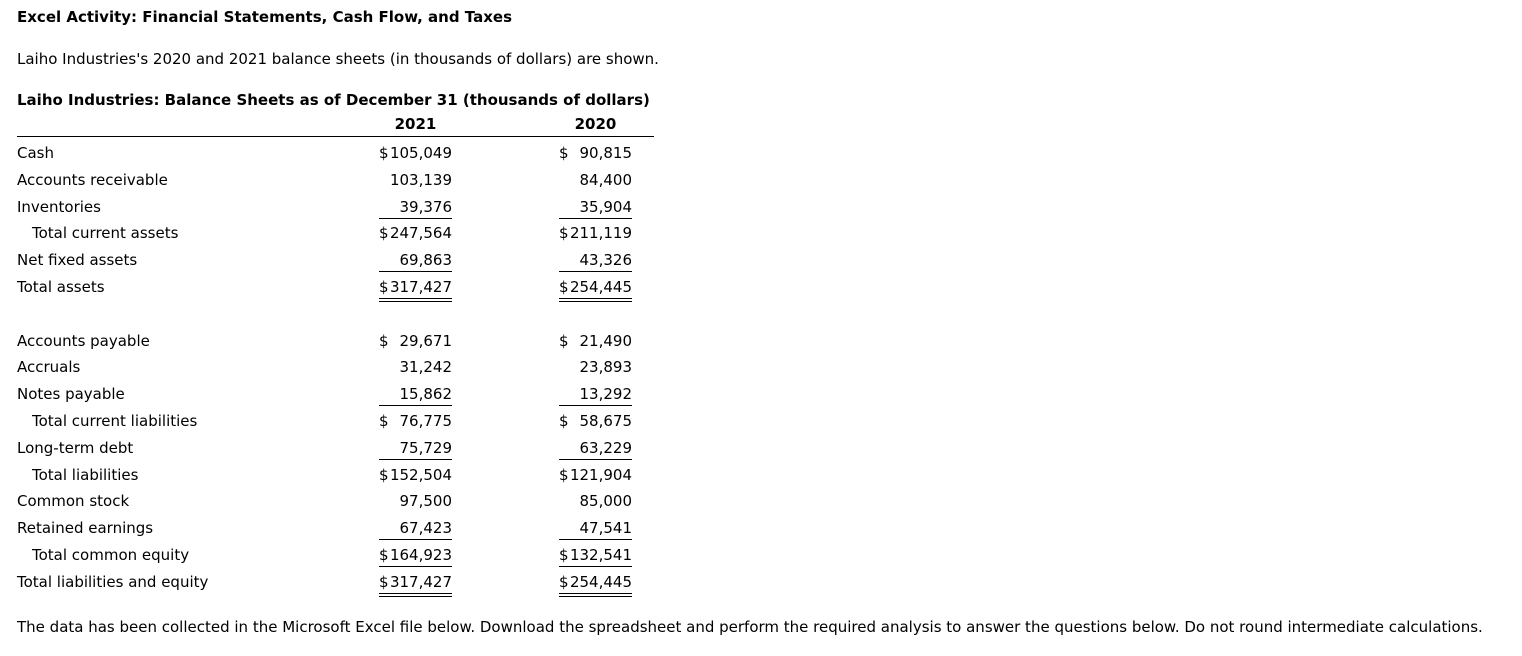  What do you see at coordinates (335, 237) in the screenshot?
I see `table-row: Total current assets $247,564 $211,119` at bounding box center [335, 237].